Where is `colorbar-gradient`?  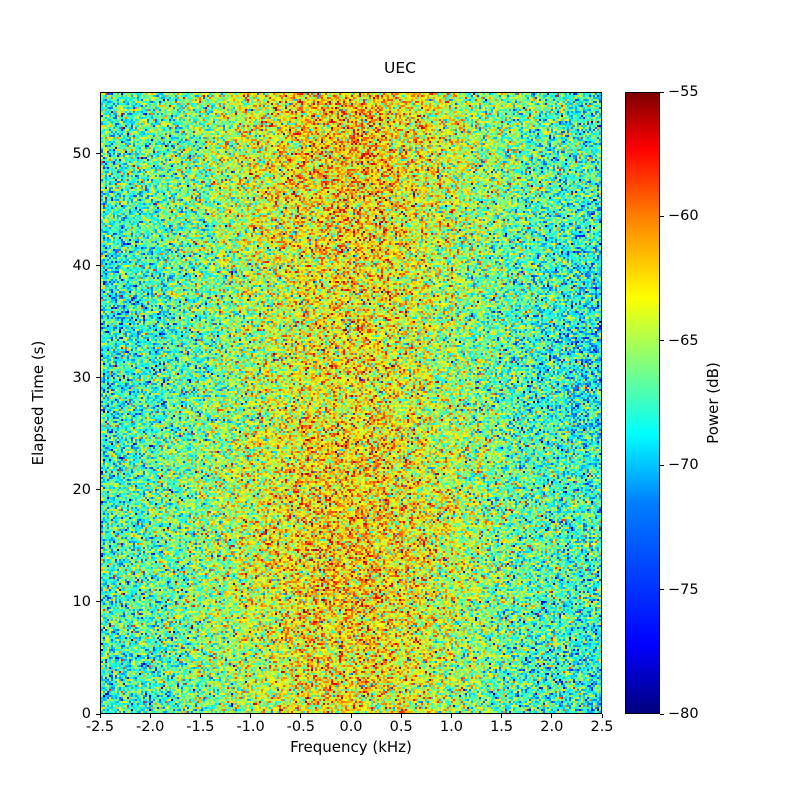
colorbar-gradient is located at coordinates (642, 403).